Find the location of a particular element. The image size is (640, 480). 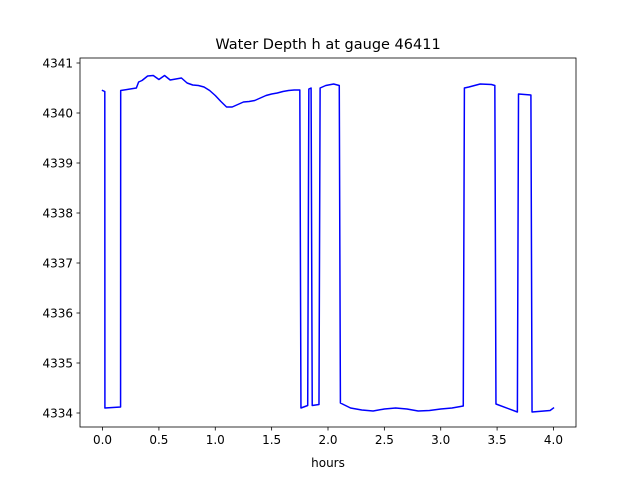

x-tick-label: 1.5 is located at coordinates (271, 440).